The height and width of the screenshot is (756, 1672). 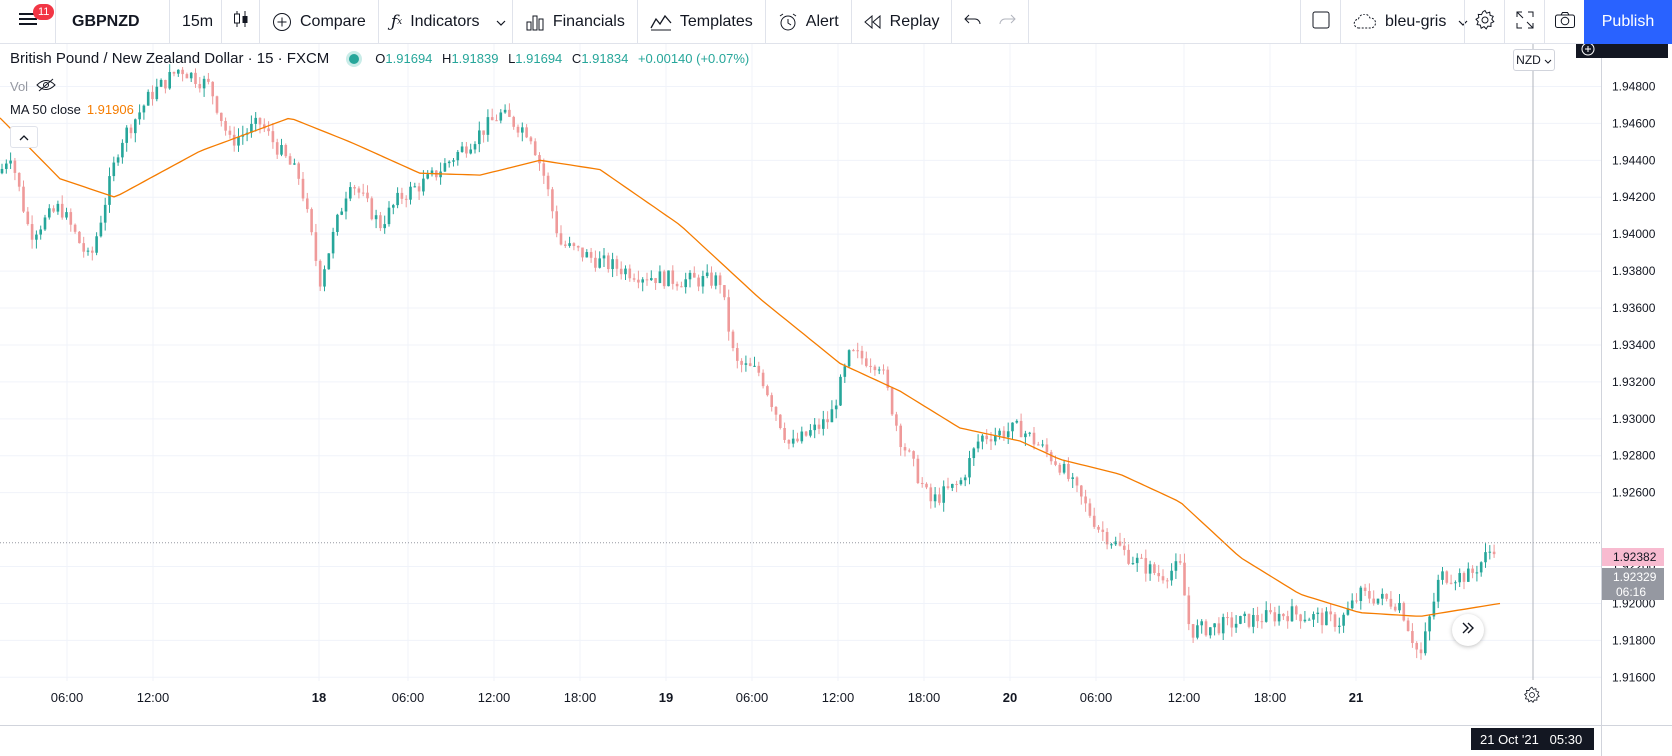 I want to click on volume-indicator-row: Vol, so click(x=33, y=86).